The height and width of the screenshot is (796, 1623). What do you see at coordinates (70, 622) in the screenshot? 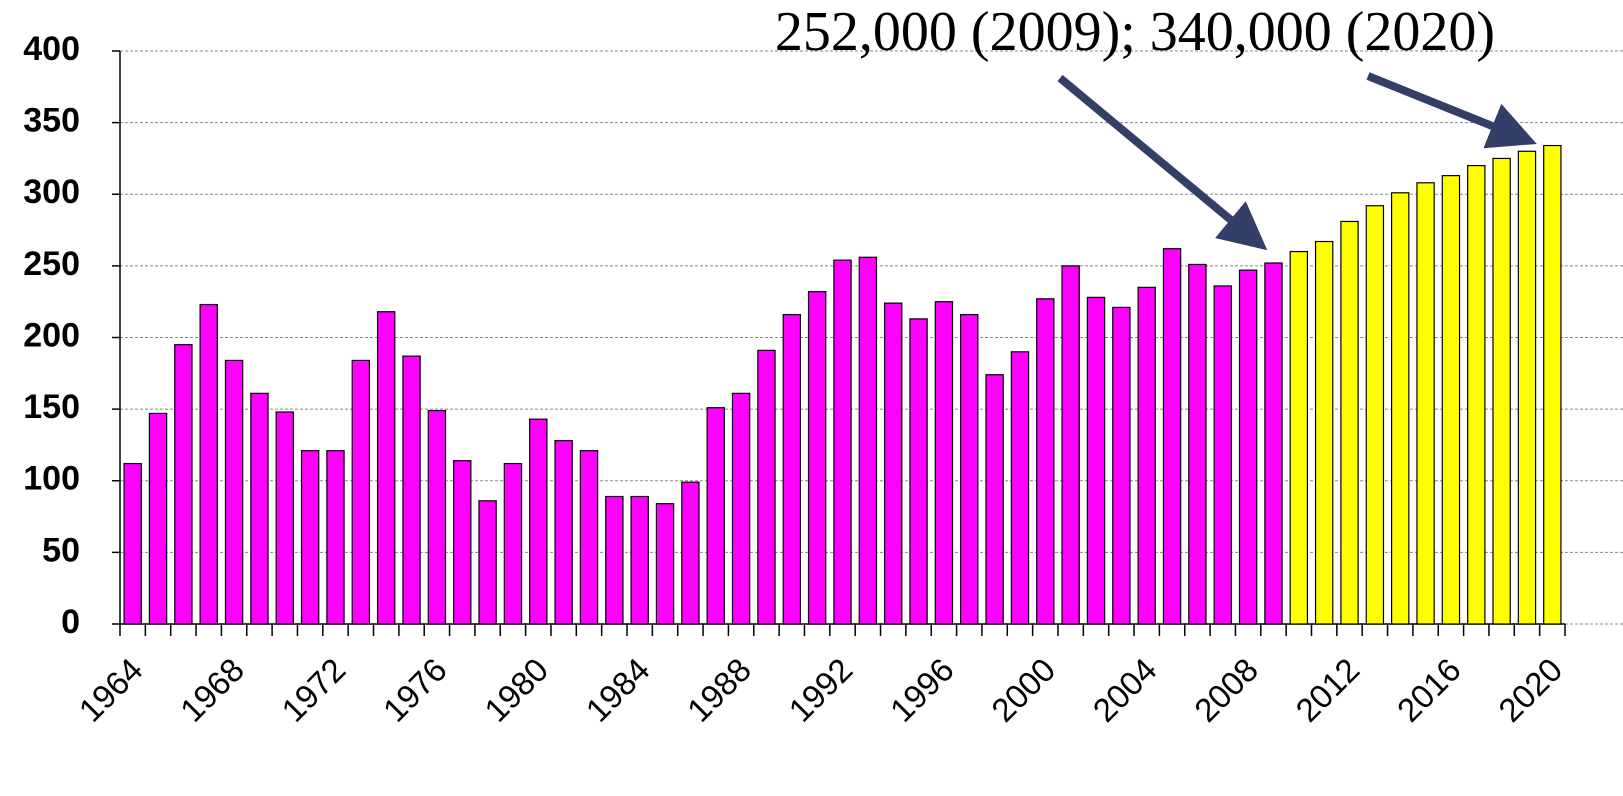
I see `y-tick-label: 0` at bounding box center [70, 622].